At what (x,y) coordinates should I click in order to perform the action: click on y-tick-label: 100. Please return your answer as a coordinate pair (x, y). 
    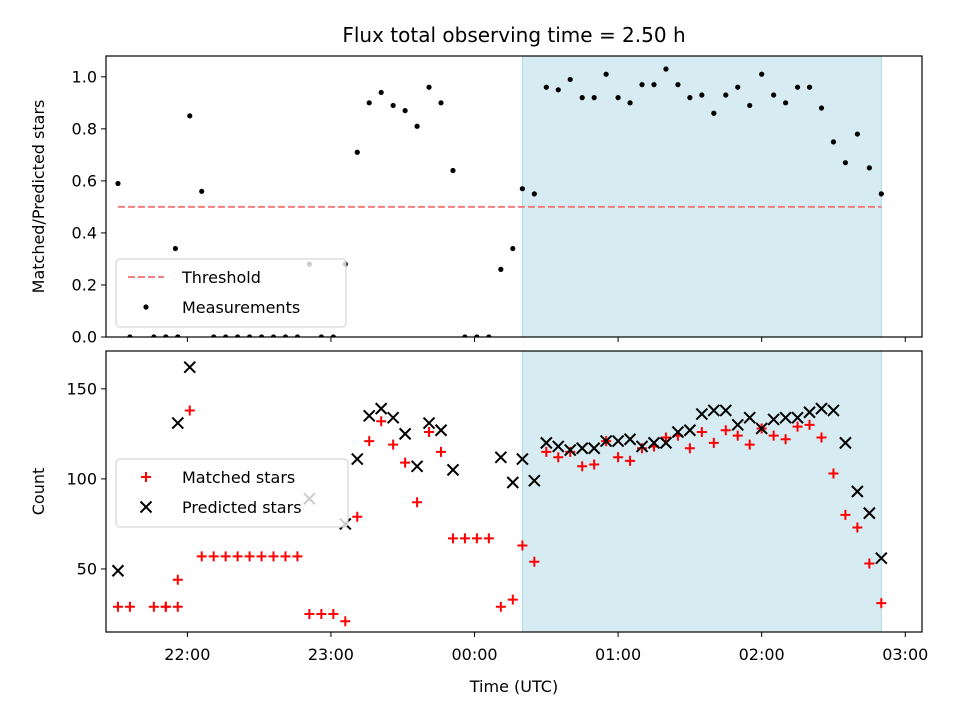
    Looking at the image, I should click on (81, 478).